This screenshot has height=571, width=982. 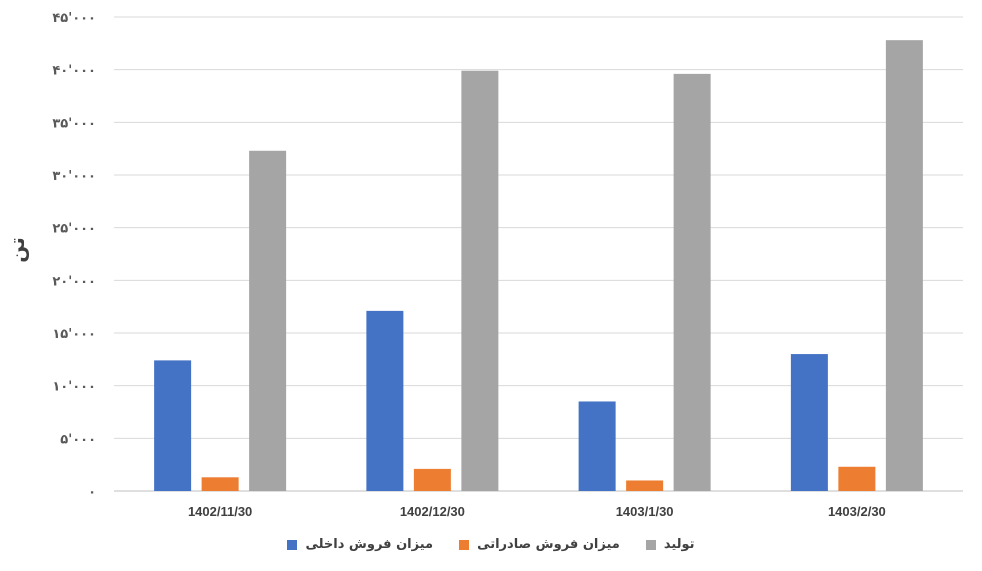 What do you see at coordinates (537, 511) in the screenshot?
I see `x-tick-labels: 1402/11/30 1402/12/30 1403/1/30 1403/2/30` at bounding box center [537, 511].